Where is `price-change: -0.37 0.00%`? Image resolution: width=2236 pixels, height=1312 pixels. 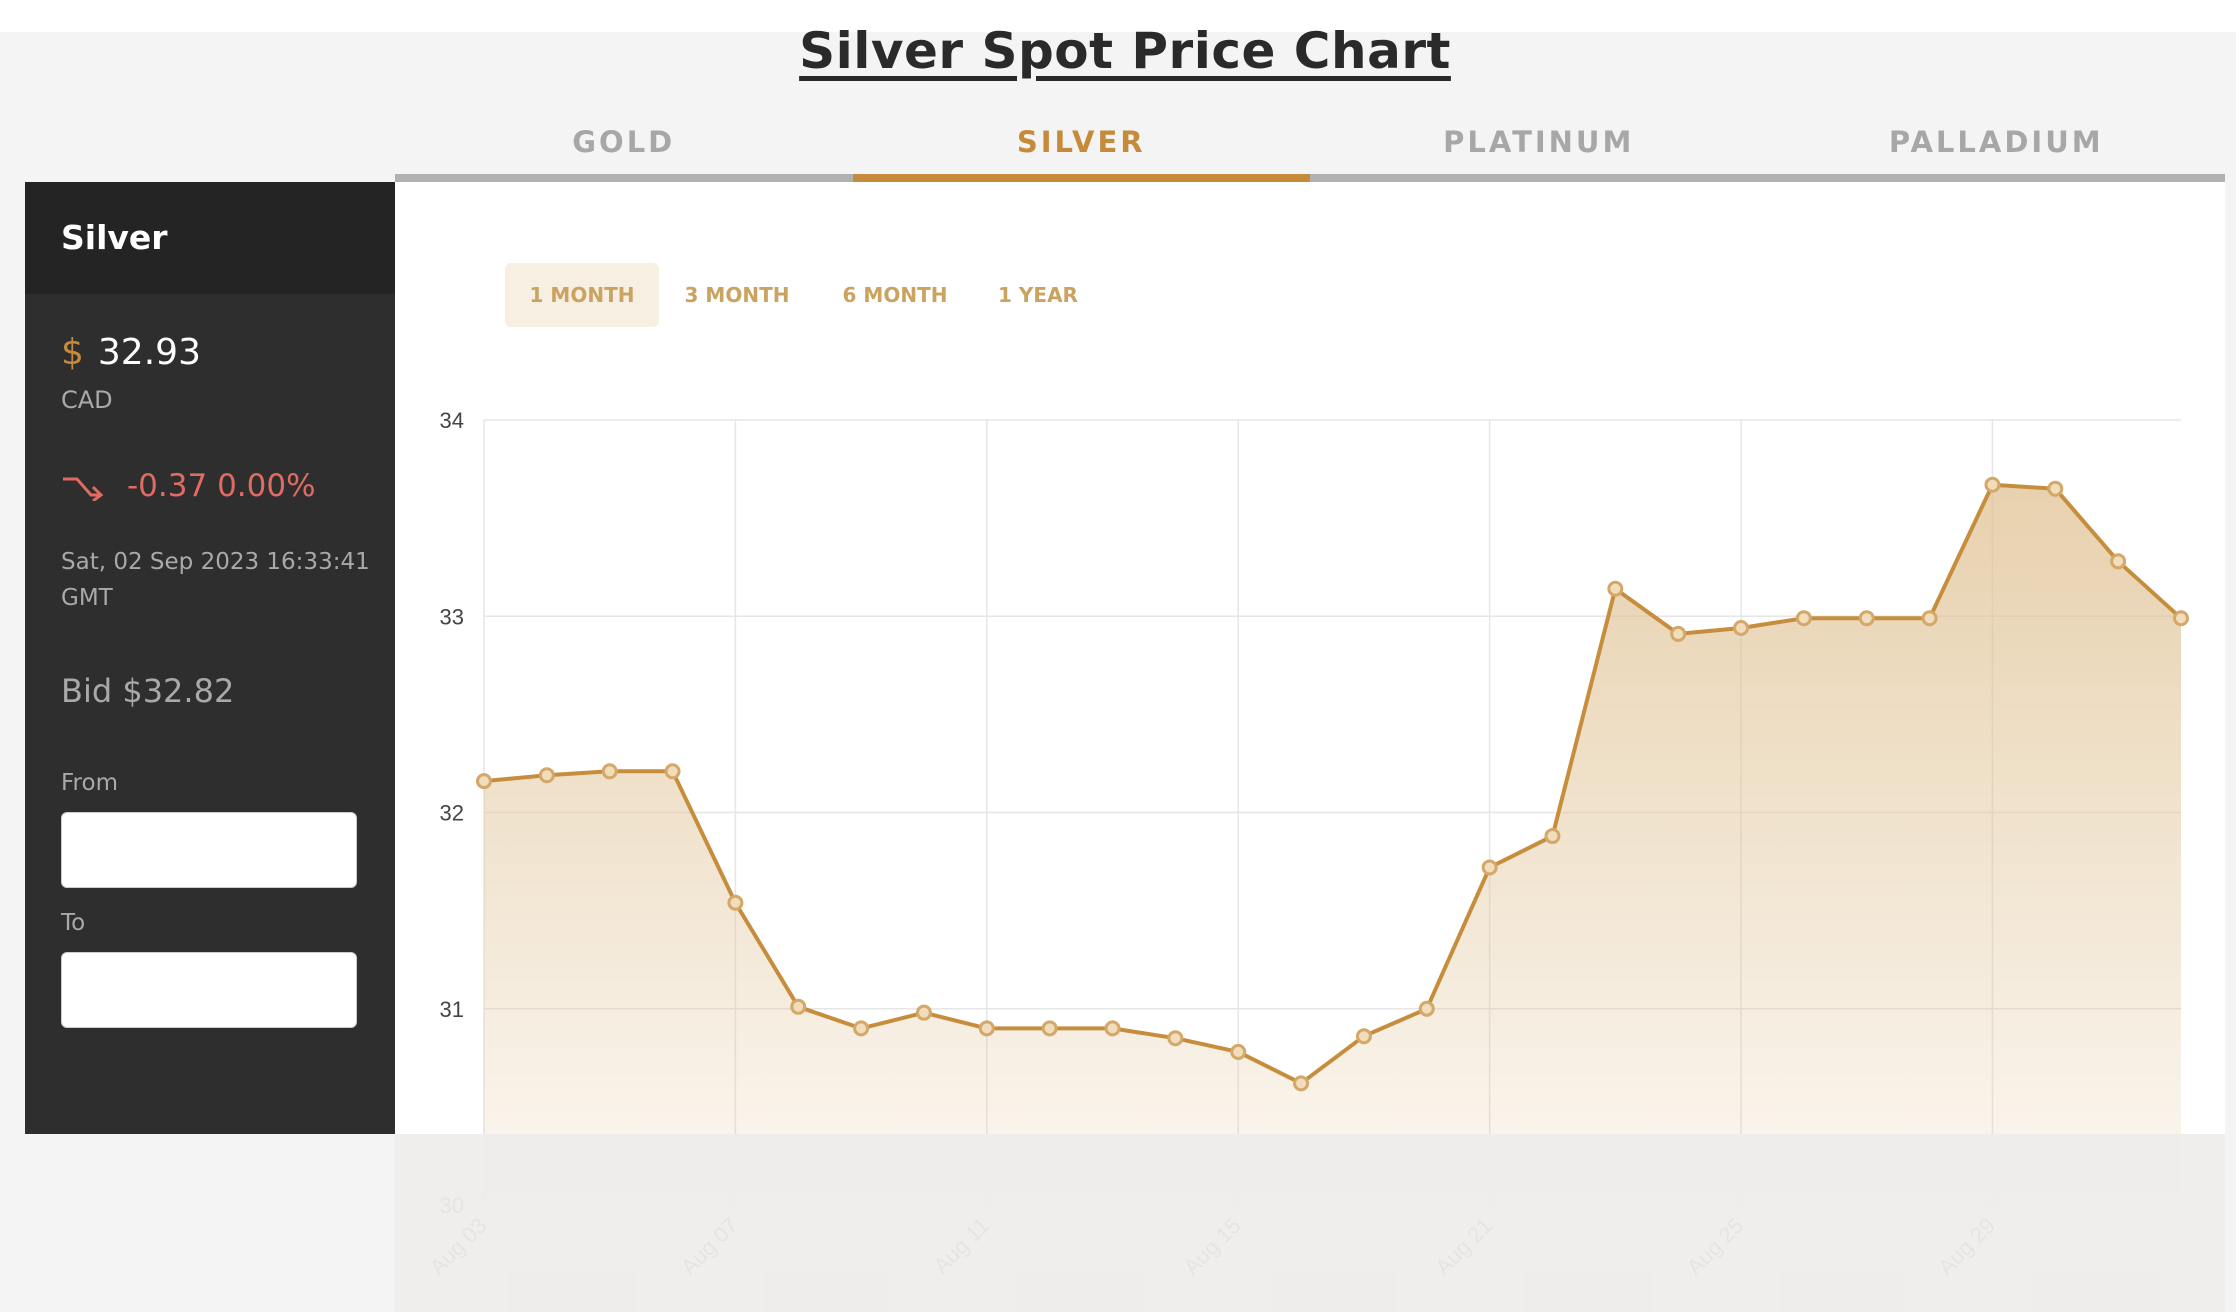 price-change: -0.37 0.00% is located at coordinates (188, 486).